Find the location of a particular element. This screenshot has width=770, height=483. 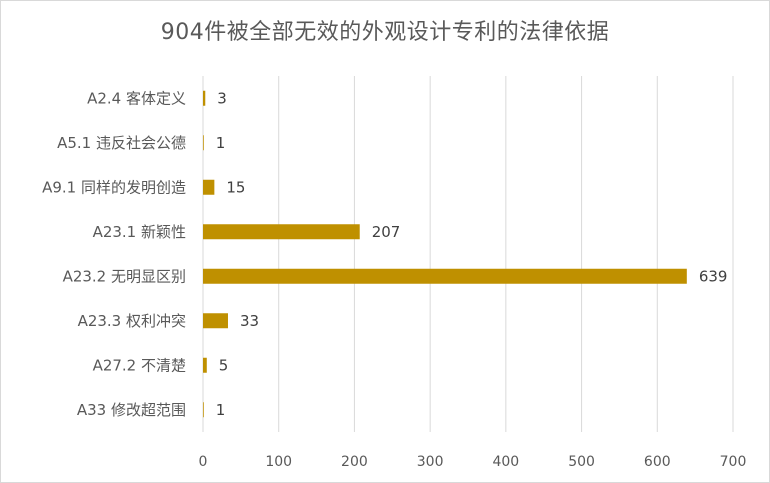

x-tick-label: 600 is located at coordinates (657, 462).